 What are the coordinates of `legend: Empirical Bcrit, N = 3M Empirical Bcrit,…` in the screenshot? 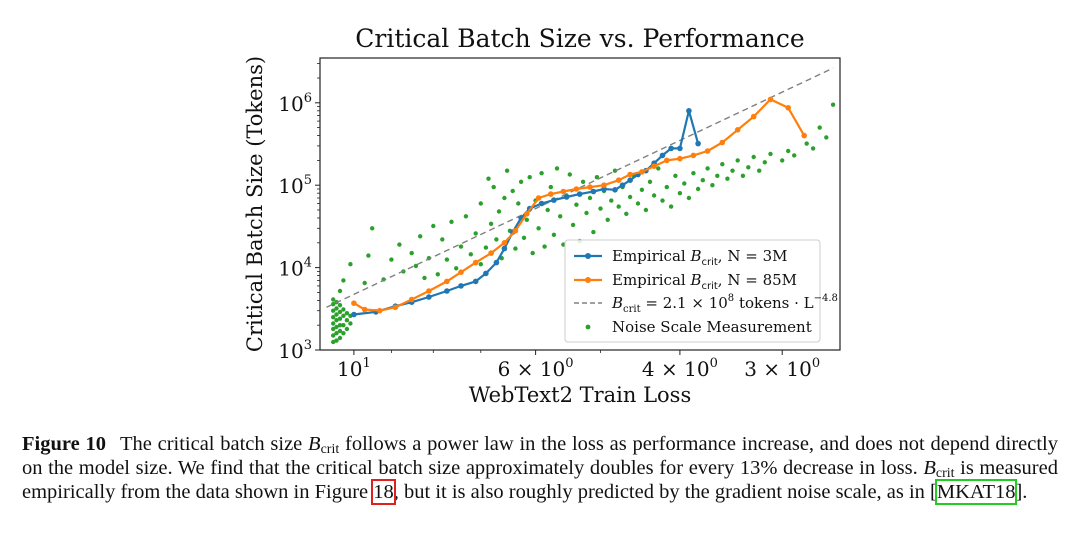 It's located at (701, 291).